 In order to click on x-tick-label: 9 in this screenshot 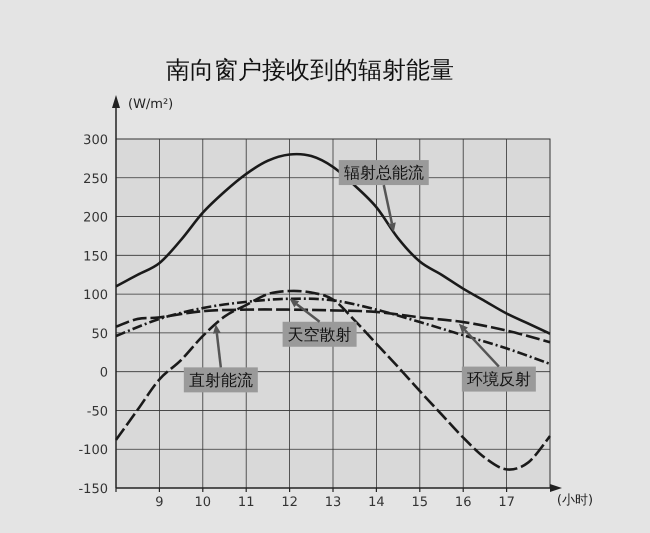, I will do `click(159, 502)`.